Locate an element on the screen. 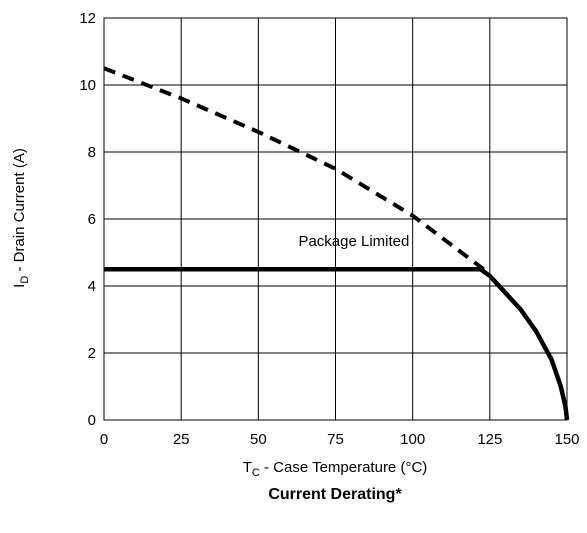 This screenshot has height=533, width=587. y-tick-label: 6 is located at coordinates (92, 219).